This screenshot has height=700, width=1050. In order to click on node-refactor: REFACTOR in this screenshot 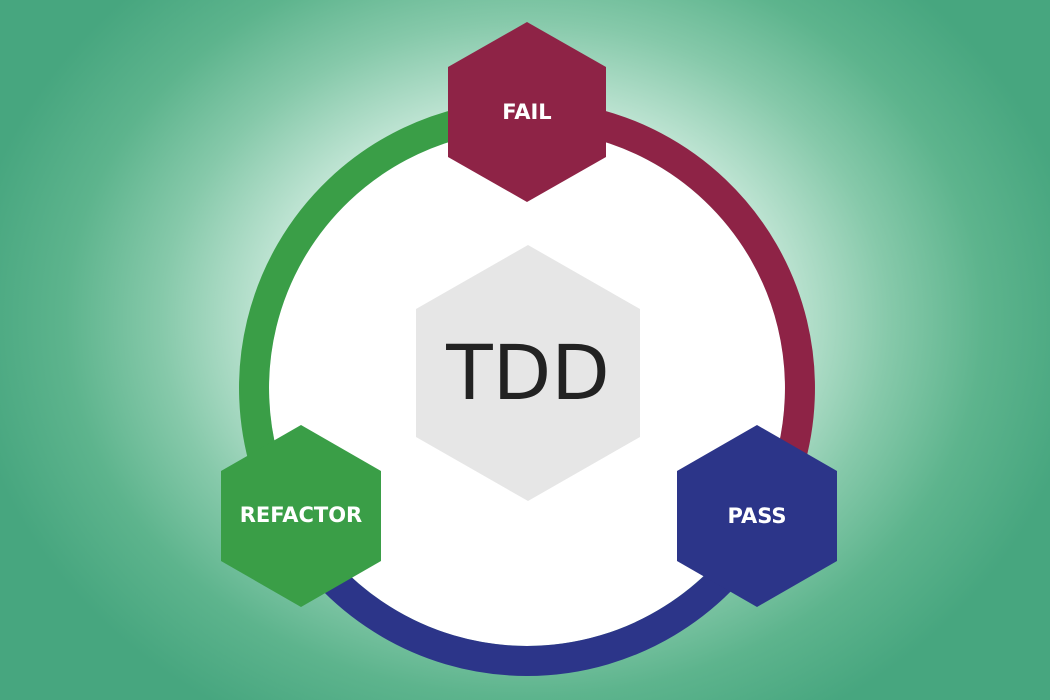, I will do `click(301, 516)`.